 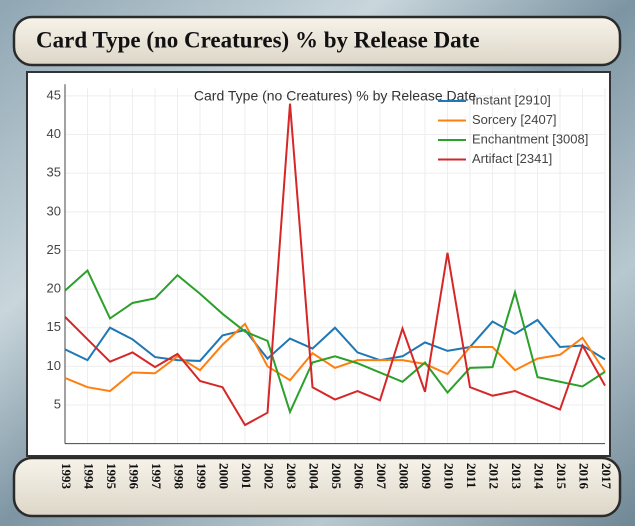 I want to click on legend-label: Artifact [2341], so click(x=512, y=158).